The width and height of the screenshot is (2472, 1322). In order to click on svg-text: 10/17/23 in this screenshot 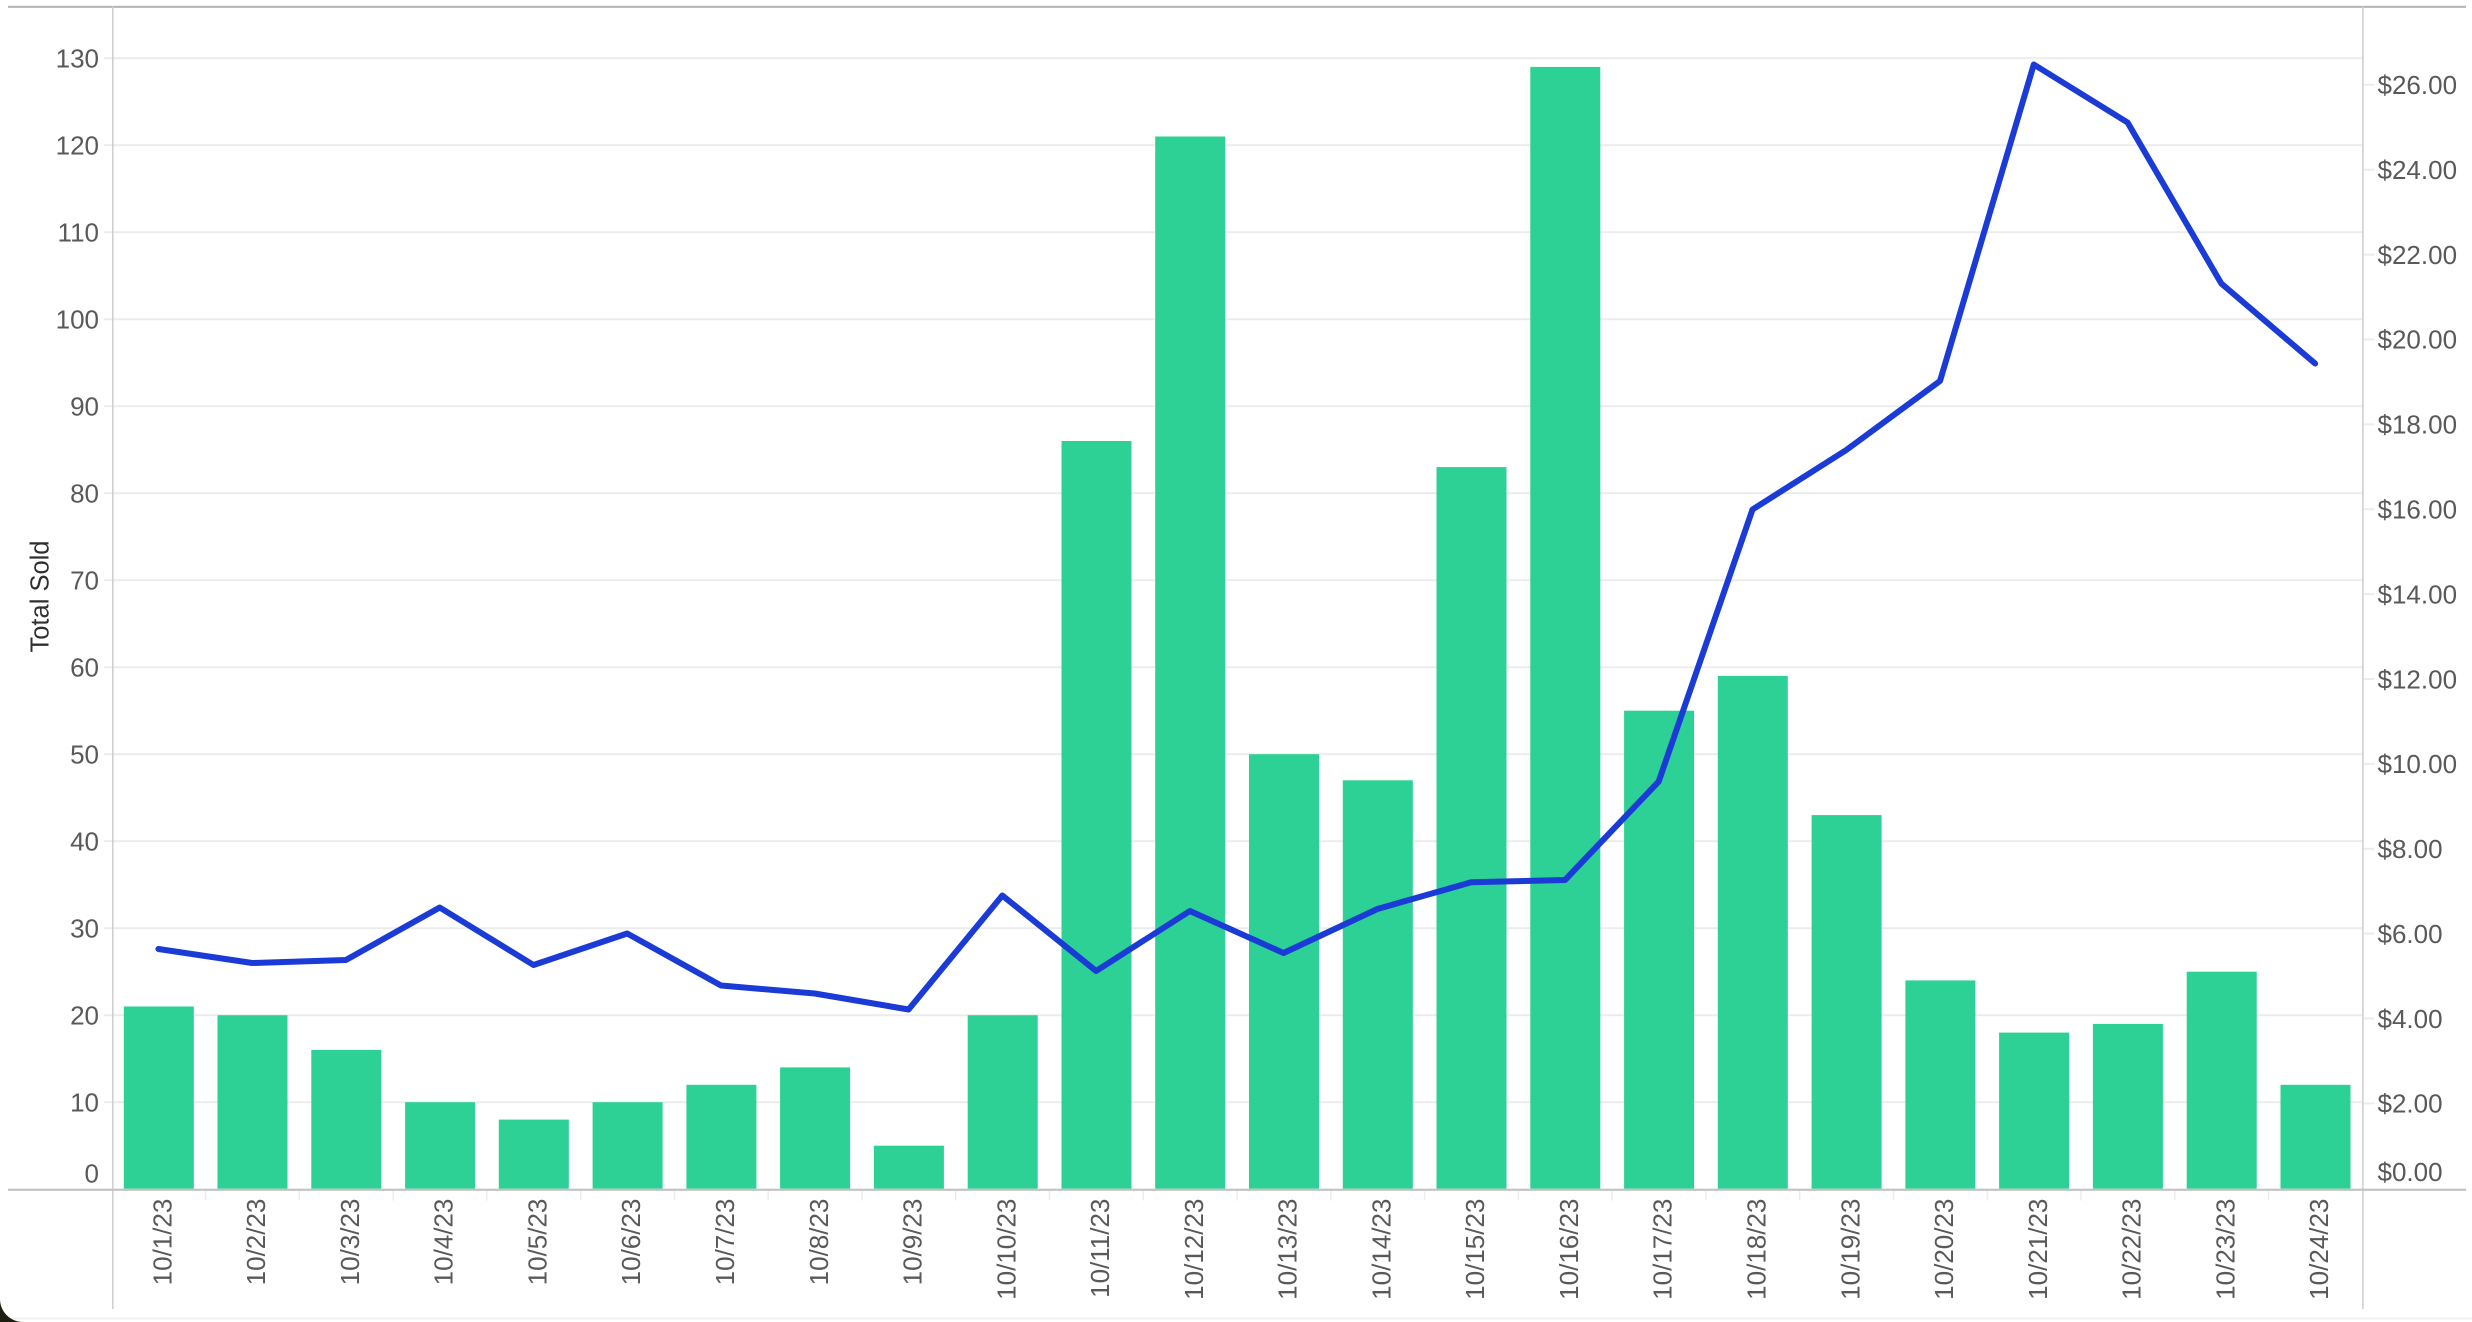, I will do `click(1663, 1249)`.